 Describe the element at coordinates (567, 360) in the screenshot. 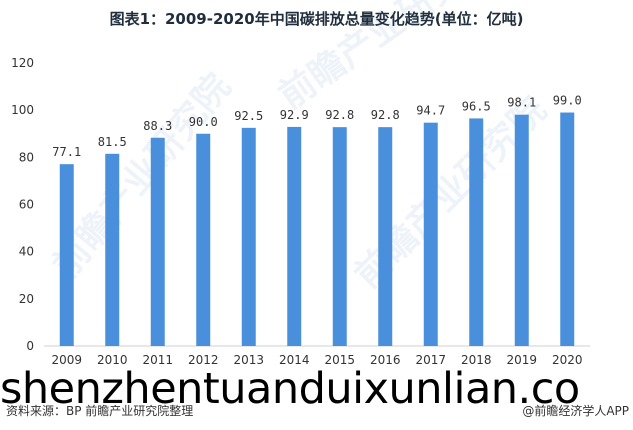

I see `x-tick-label: 2020` at that location.